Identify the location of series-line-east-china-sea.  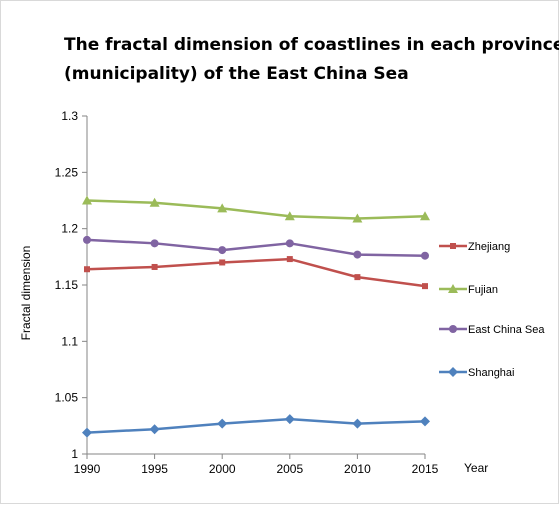
(256, 247).